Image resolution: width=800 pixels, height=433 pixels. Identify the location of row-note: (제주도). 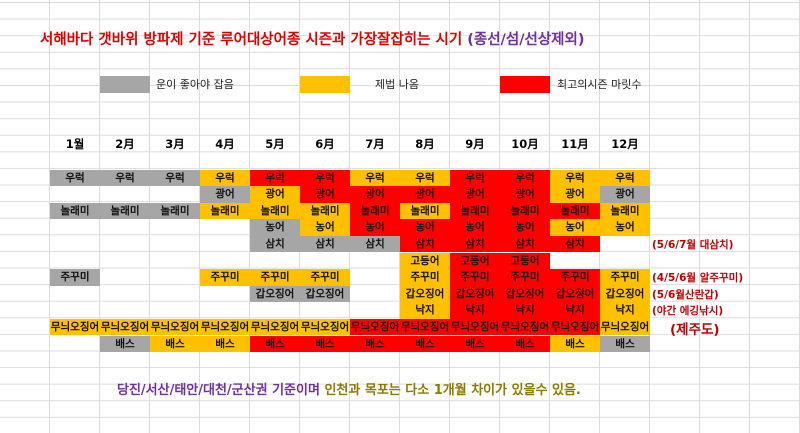
(695, 329).